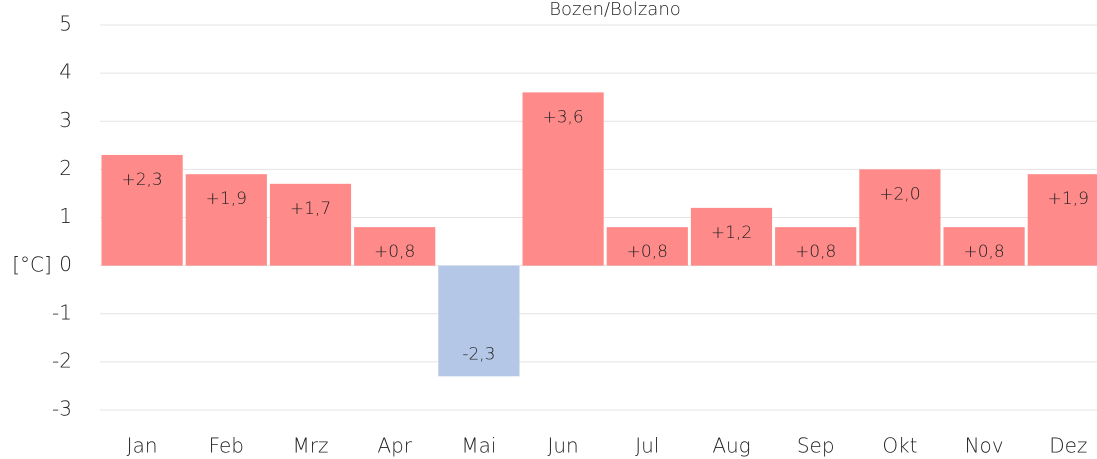 The image size is (1097, 459). Describe the element at coordinates (615, 10) in the screenshot. I see `chart-title: Bozen/Bolzano` at that location.